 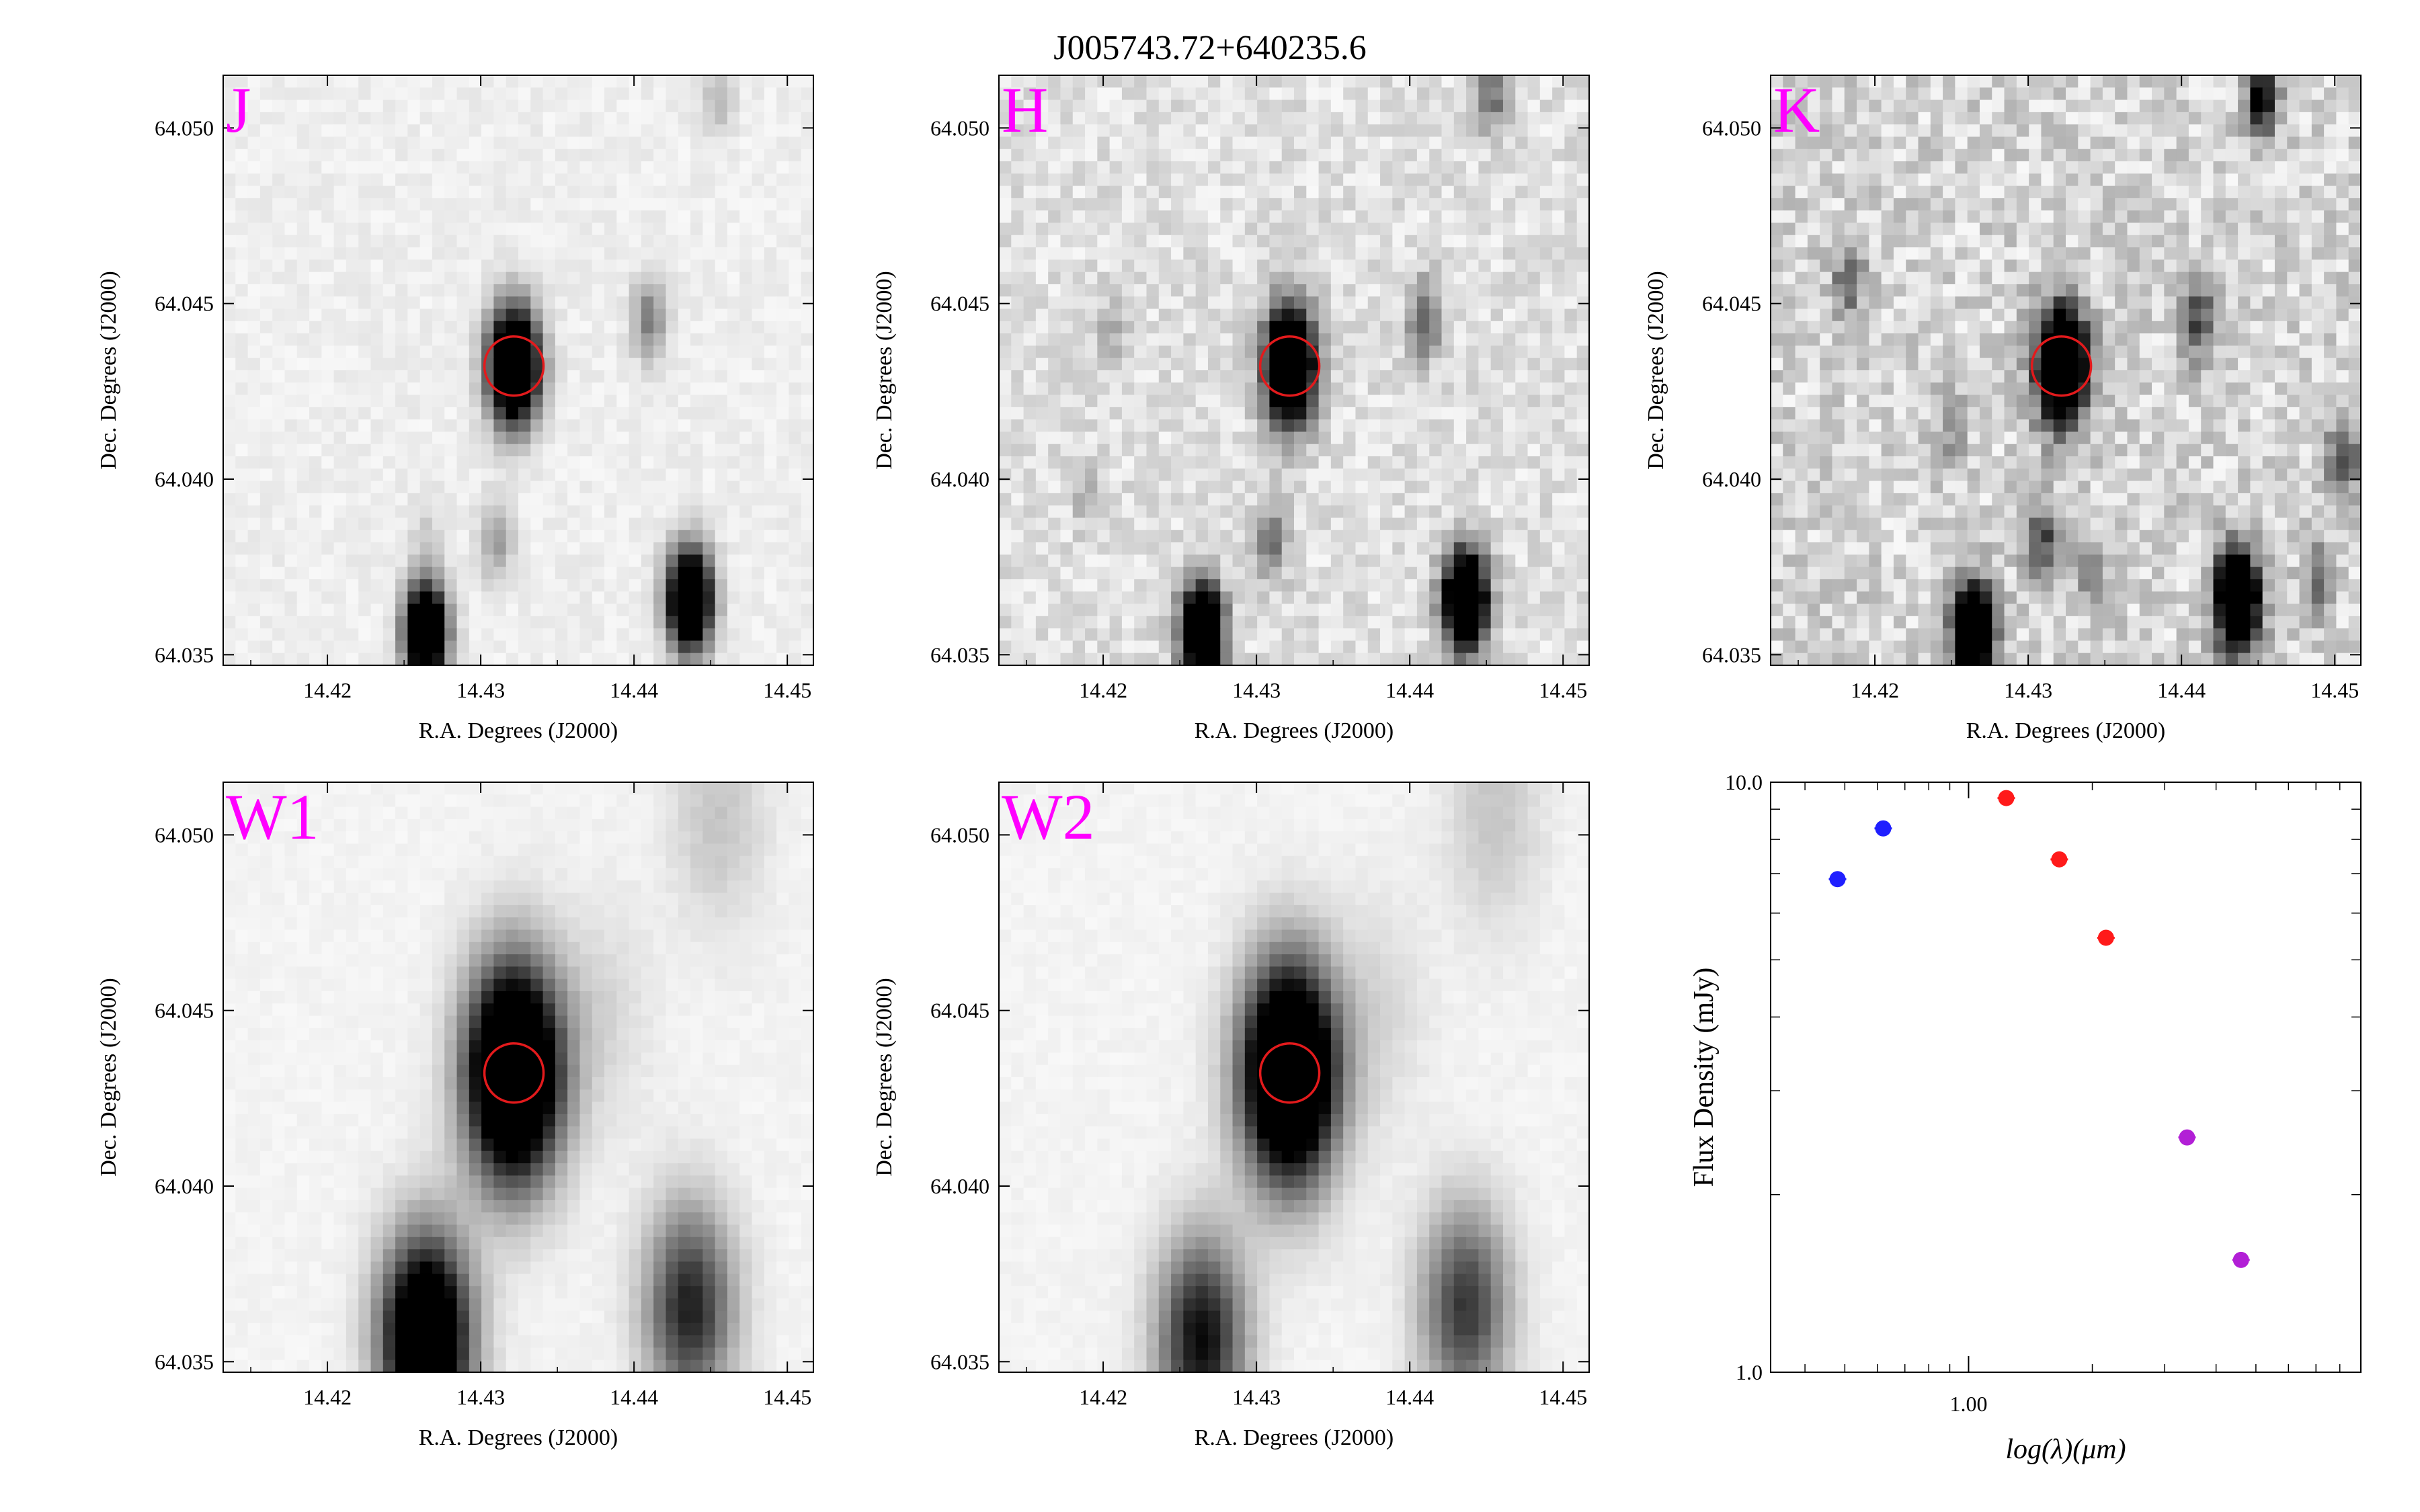 I want to click on band-label: H, so click(x=1025, y=110).